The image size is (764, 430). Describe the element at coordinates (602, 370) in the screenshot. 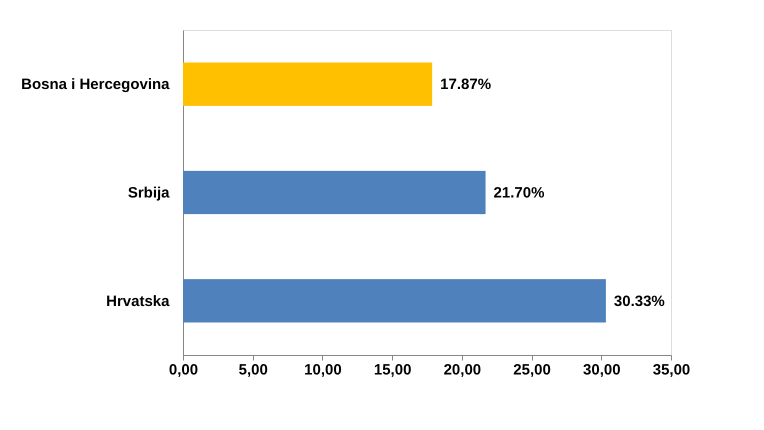

I see `x-tick-label: 30,00` at that location.